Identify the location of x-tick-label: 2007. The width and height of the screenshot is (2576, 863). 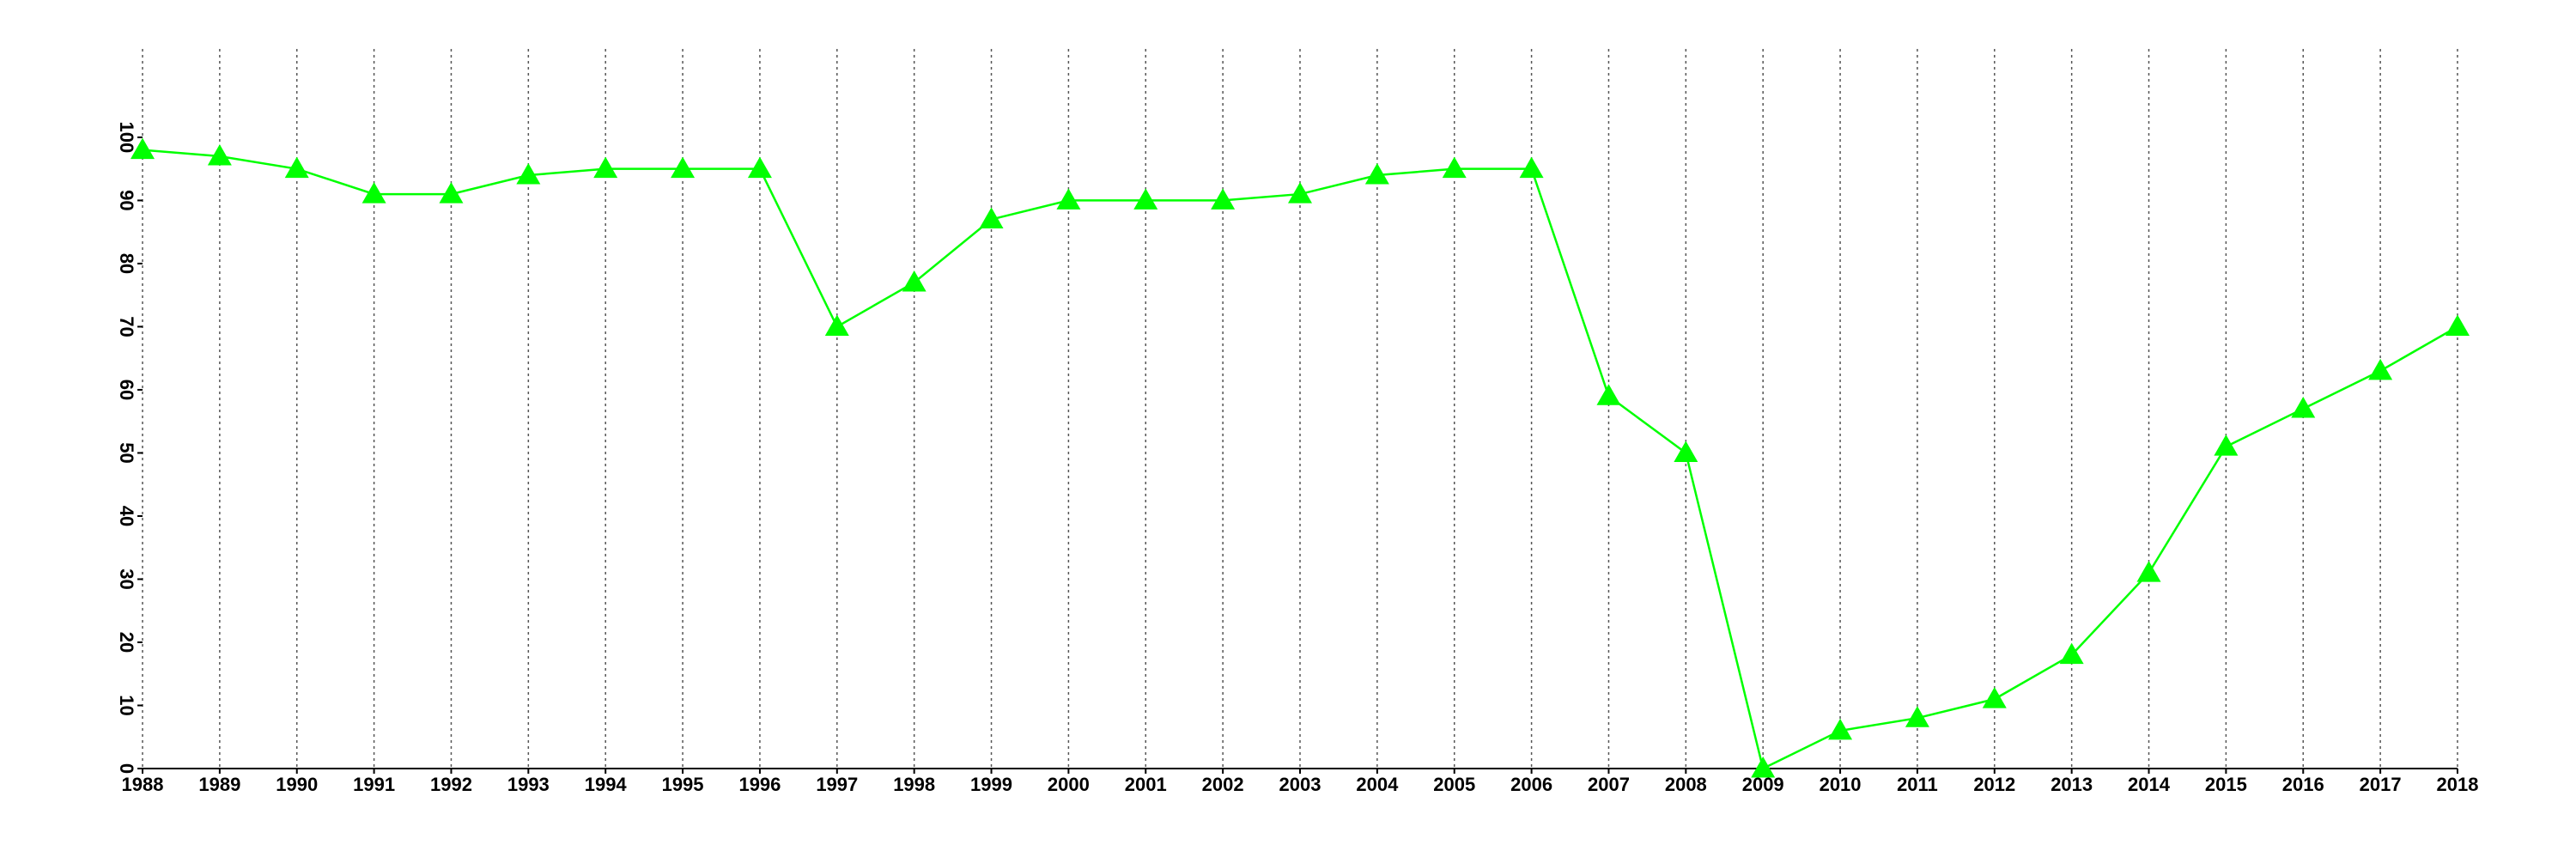
(1609, 785).